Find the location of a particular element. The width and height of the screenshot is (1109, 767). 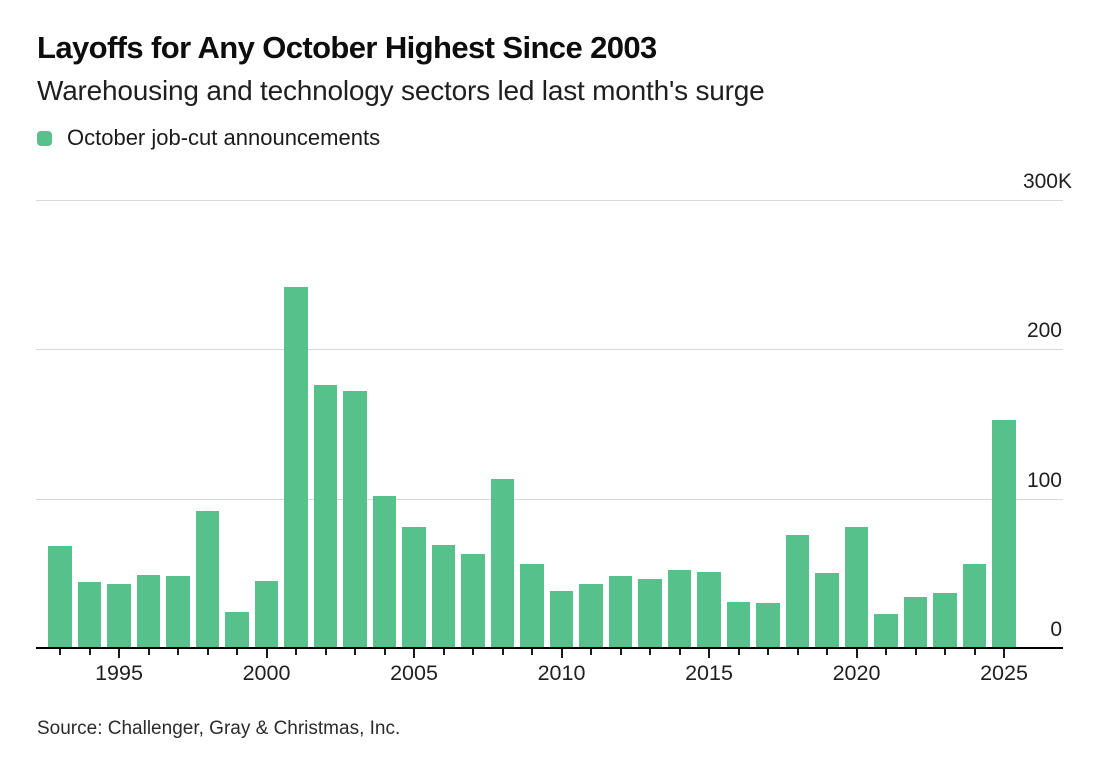

x-axis-tick-2018 is located at coordinates (797, 651).